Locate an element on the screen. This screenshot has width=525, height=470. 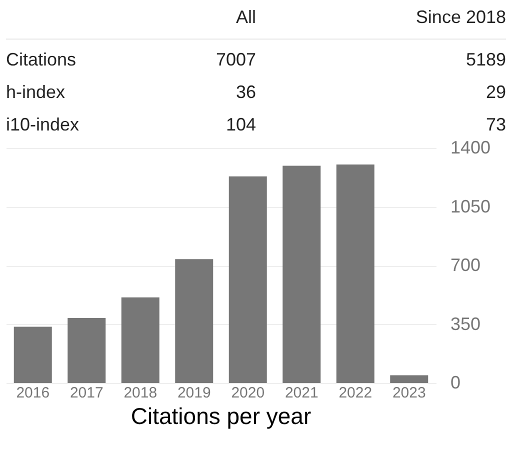
text: 7007 is located at coordinates (236, 59).